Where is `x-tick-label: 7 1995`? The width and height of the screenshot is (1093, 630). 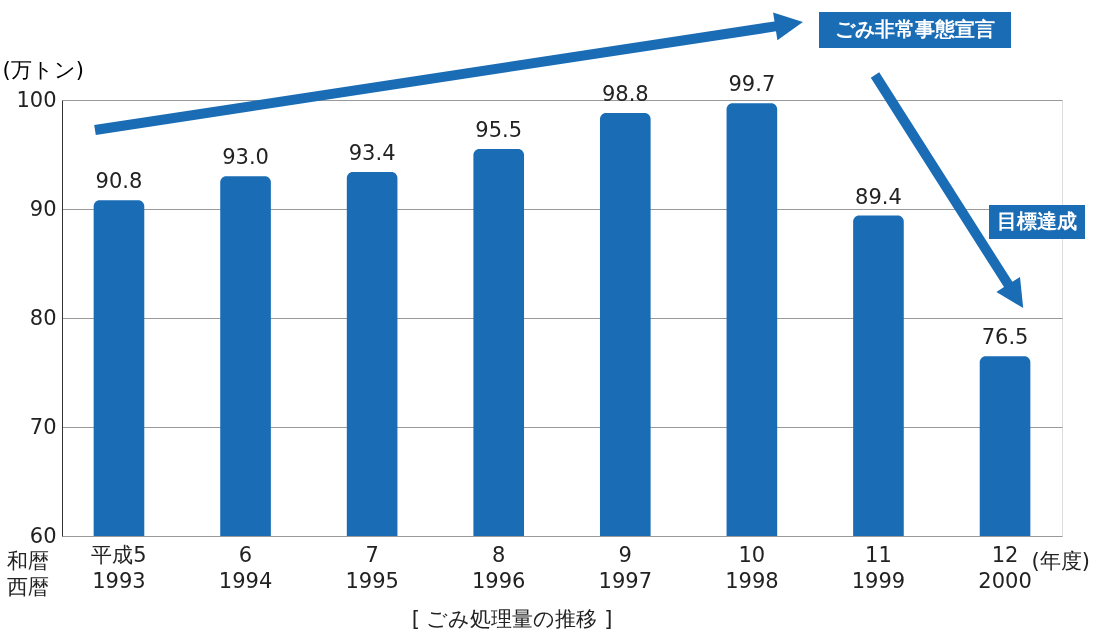
x-tick-label: 7 1995 is located at coordinates (372, 567).